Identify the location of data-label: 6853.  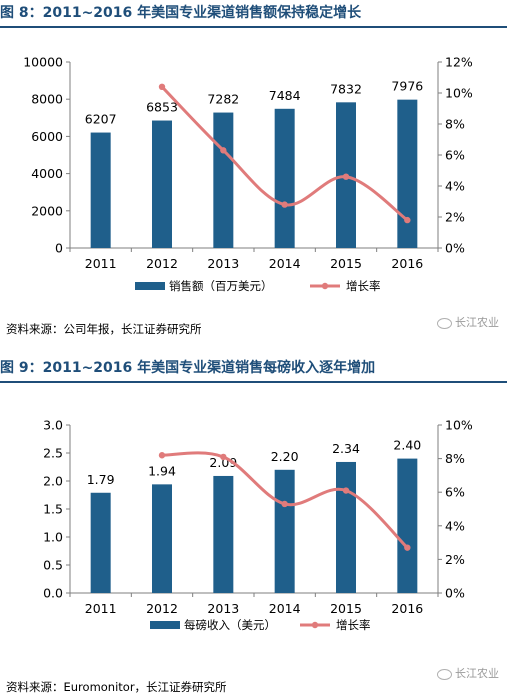
(162, 107).